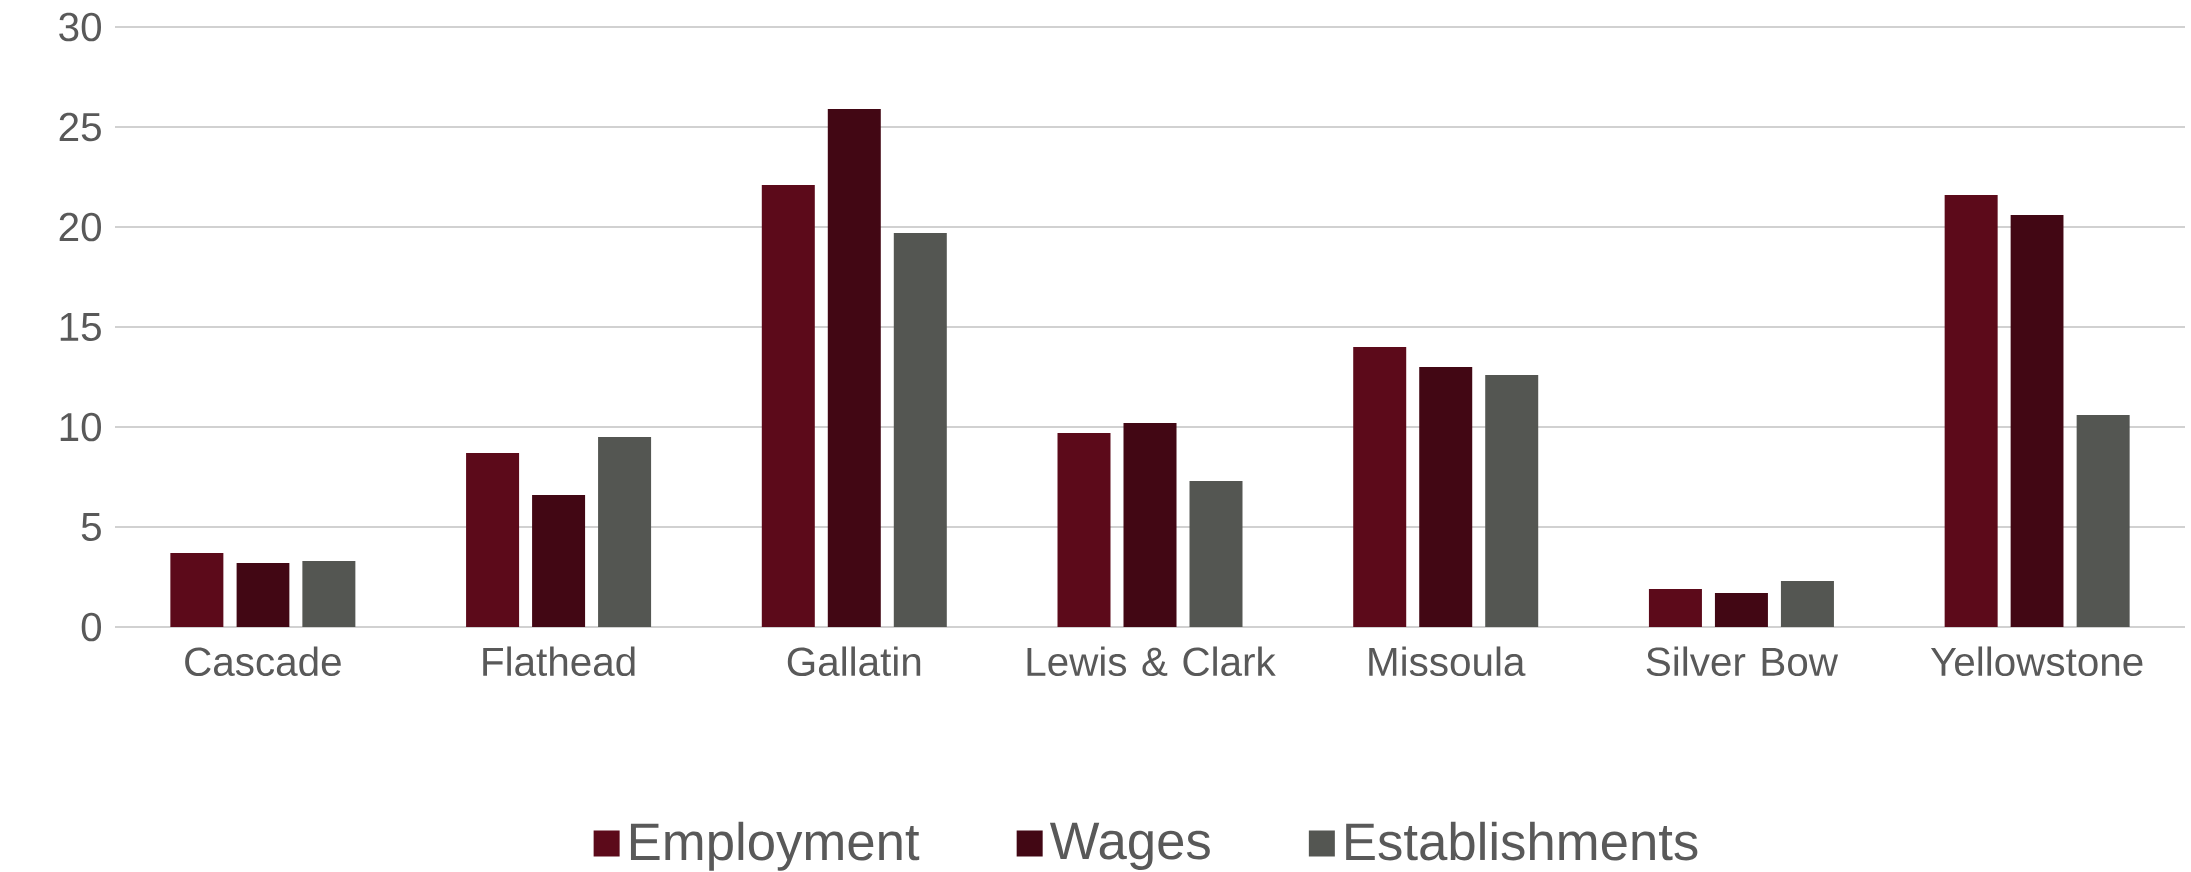 The height and width of the screenshot is (872, 2191). I want to click on x-tick-label: Cascade, so click(263, 661).